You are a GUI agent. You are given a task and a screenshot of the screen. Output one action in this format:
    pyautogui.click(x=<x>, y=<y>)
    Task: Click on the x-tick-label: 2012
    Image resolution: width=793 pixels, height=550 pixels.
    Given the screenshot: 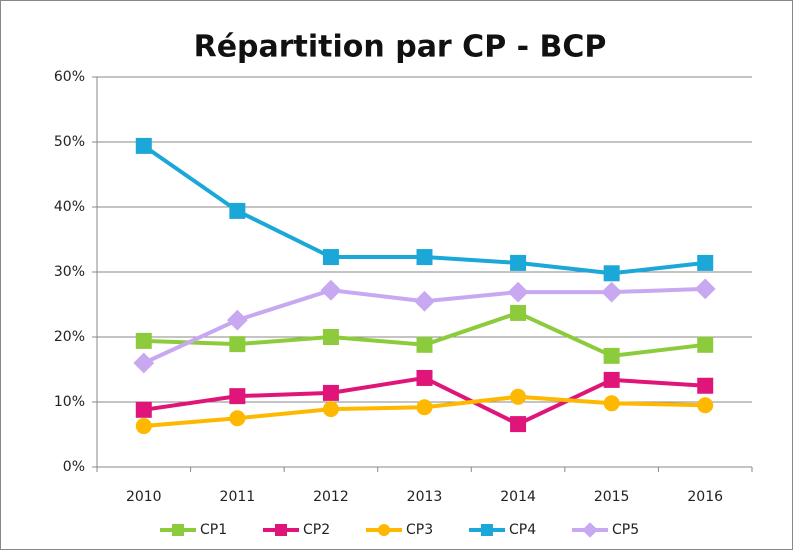 What is the action you would take?
    pyautogui.click(x=331, y=497)
    